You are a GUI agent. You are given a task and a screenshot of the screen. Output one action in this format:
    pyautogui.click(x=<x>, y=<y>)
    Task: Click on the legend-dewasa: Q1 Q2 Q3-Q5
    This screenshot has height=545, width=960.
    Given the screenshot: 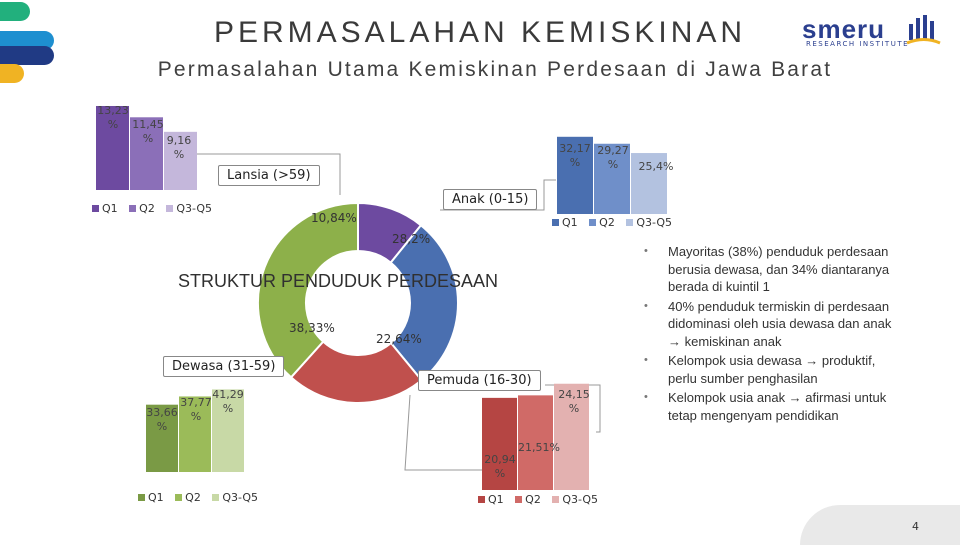 What is the action you would take?
    pyautogui.click(x=194, y=497)
    